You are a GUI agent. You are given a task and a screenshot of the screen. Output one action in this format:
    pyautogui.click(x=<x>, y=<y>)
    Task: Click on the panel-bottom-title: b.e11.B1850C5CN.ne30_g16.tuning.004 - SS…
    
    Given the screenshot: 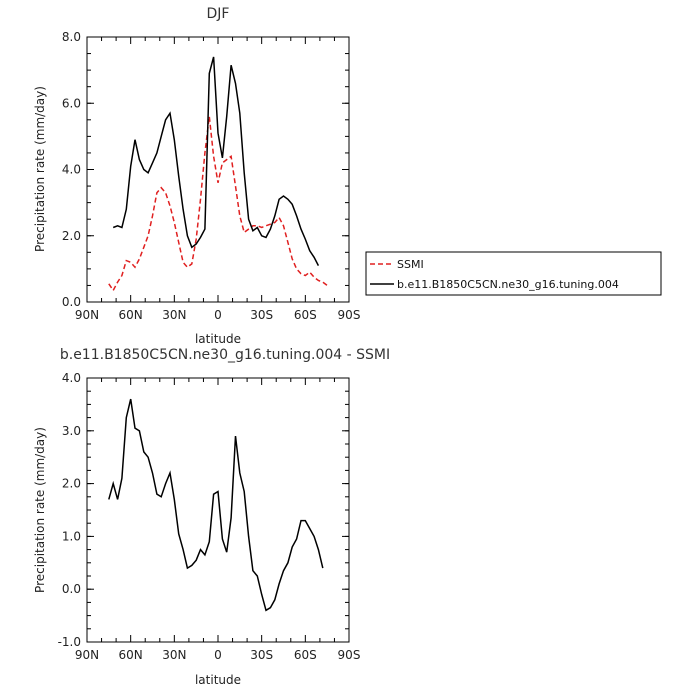 What is the action you would take?
    pyautogui.click(x=225, y=355)
    